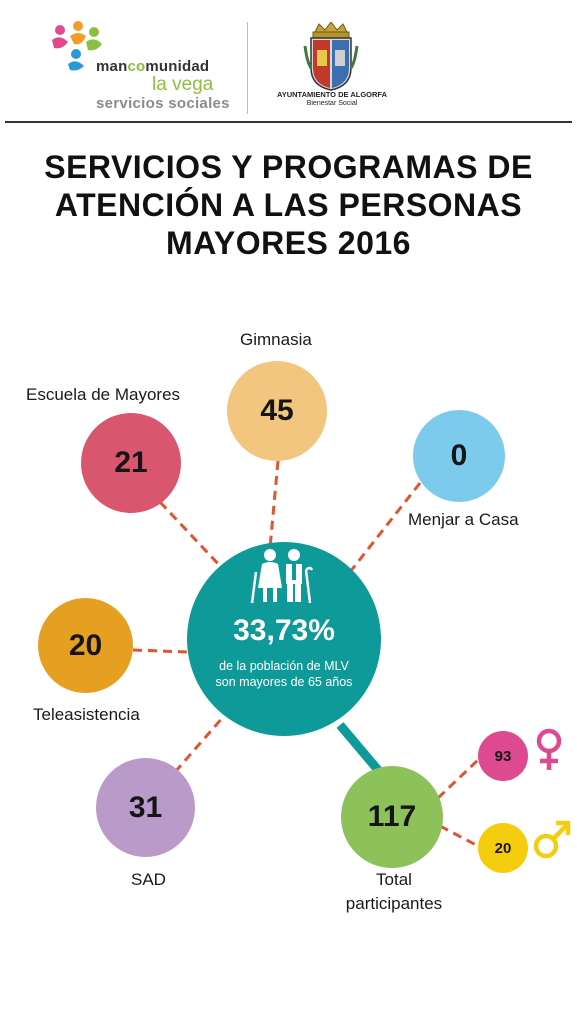  What do you see at coordinates (463, 519) in the screenshot?
I see `menjar-label: Menjar a Casa` at bounding box center [463, 519].